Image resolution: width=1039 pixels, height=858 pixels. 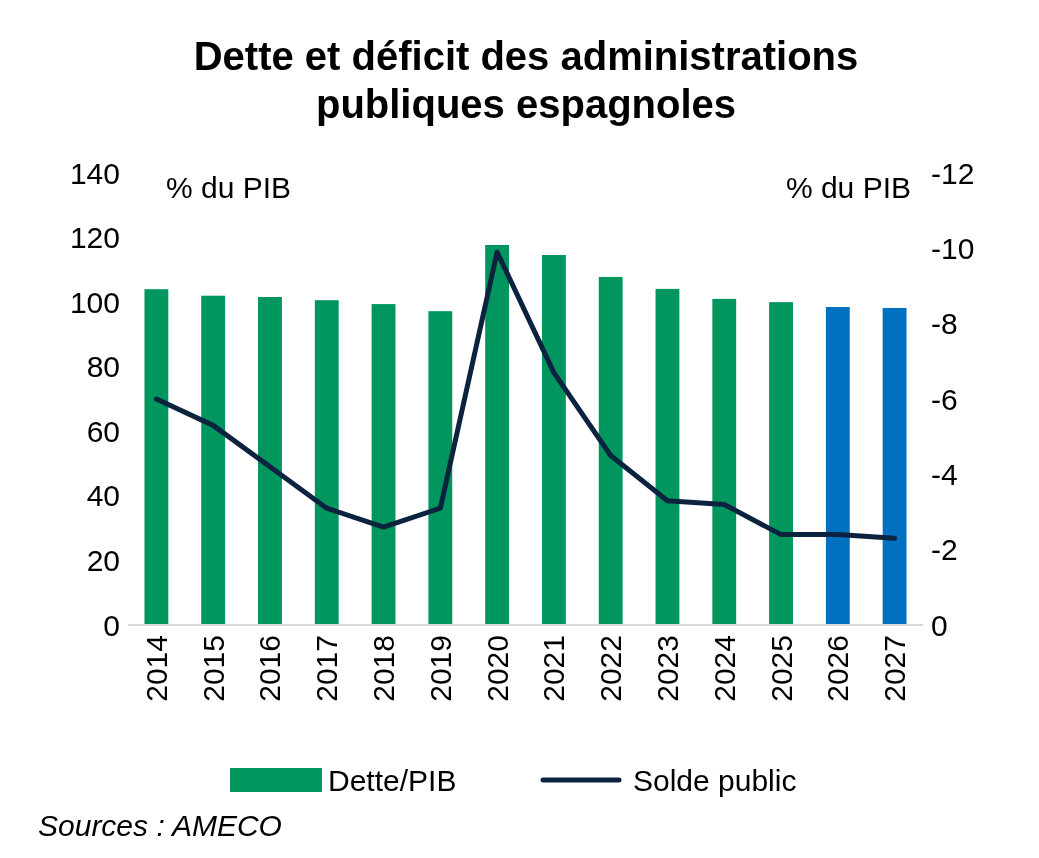 I want to click on y2-tick-label: -10, so click(x=953, y=248).